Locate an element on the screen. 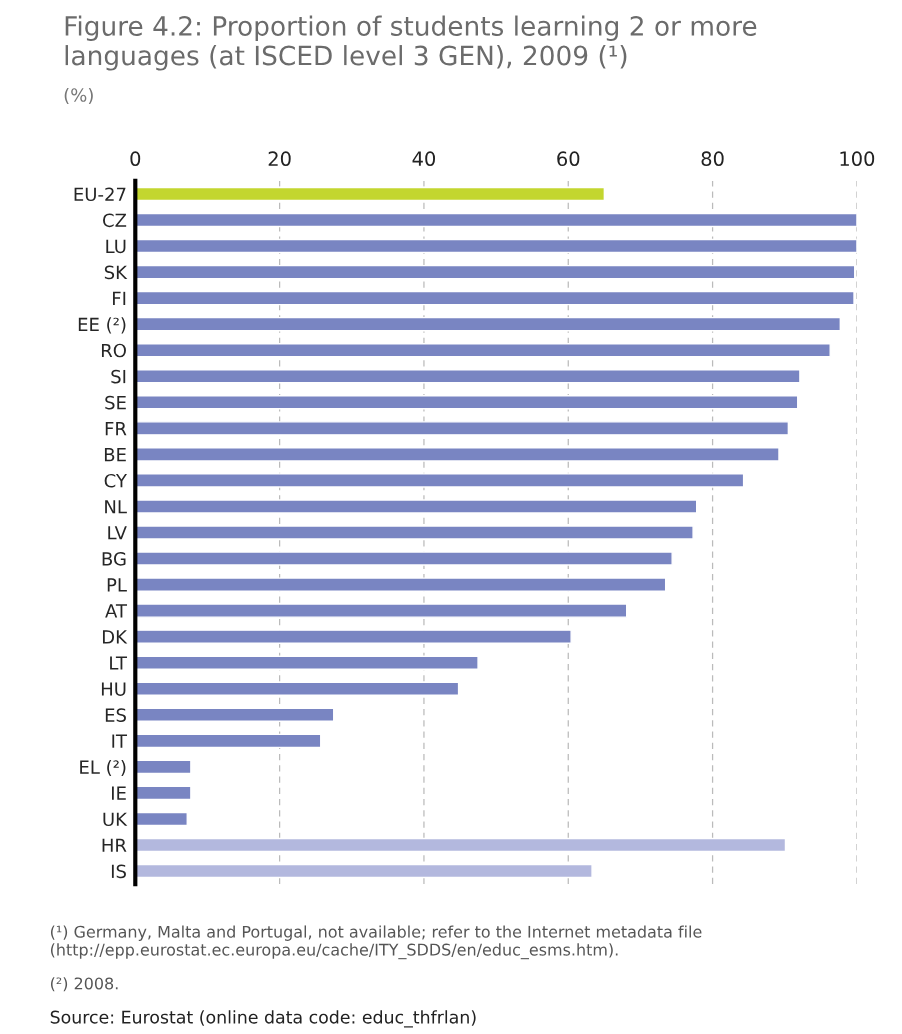 The height and width of the screenshot is (1034, 902). x-tick-label: 80 is located at coordinates (712, 159).